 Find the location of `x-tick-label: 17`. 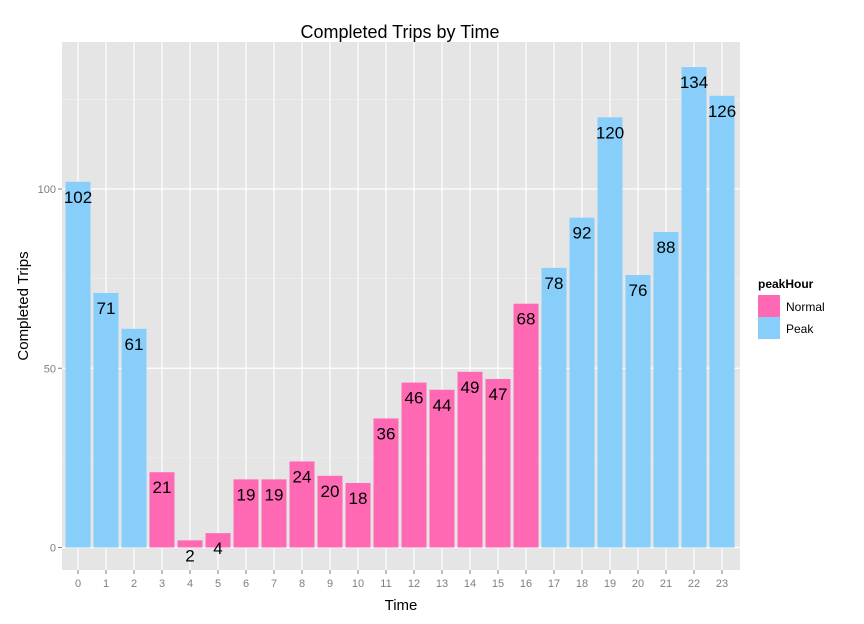

x-tick-label: 17 is located at coordinates (554, 584).